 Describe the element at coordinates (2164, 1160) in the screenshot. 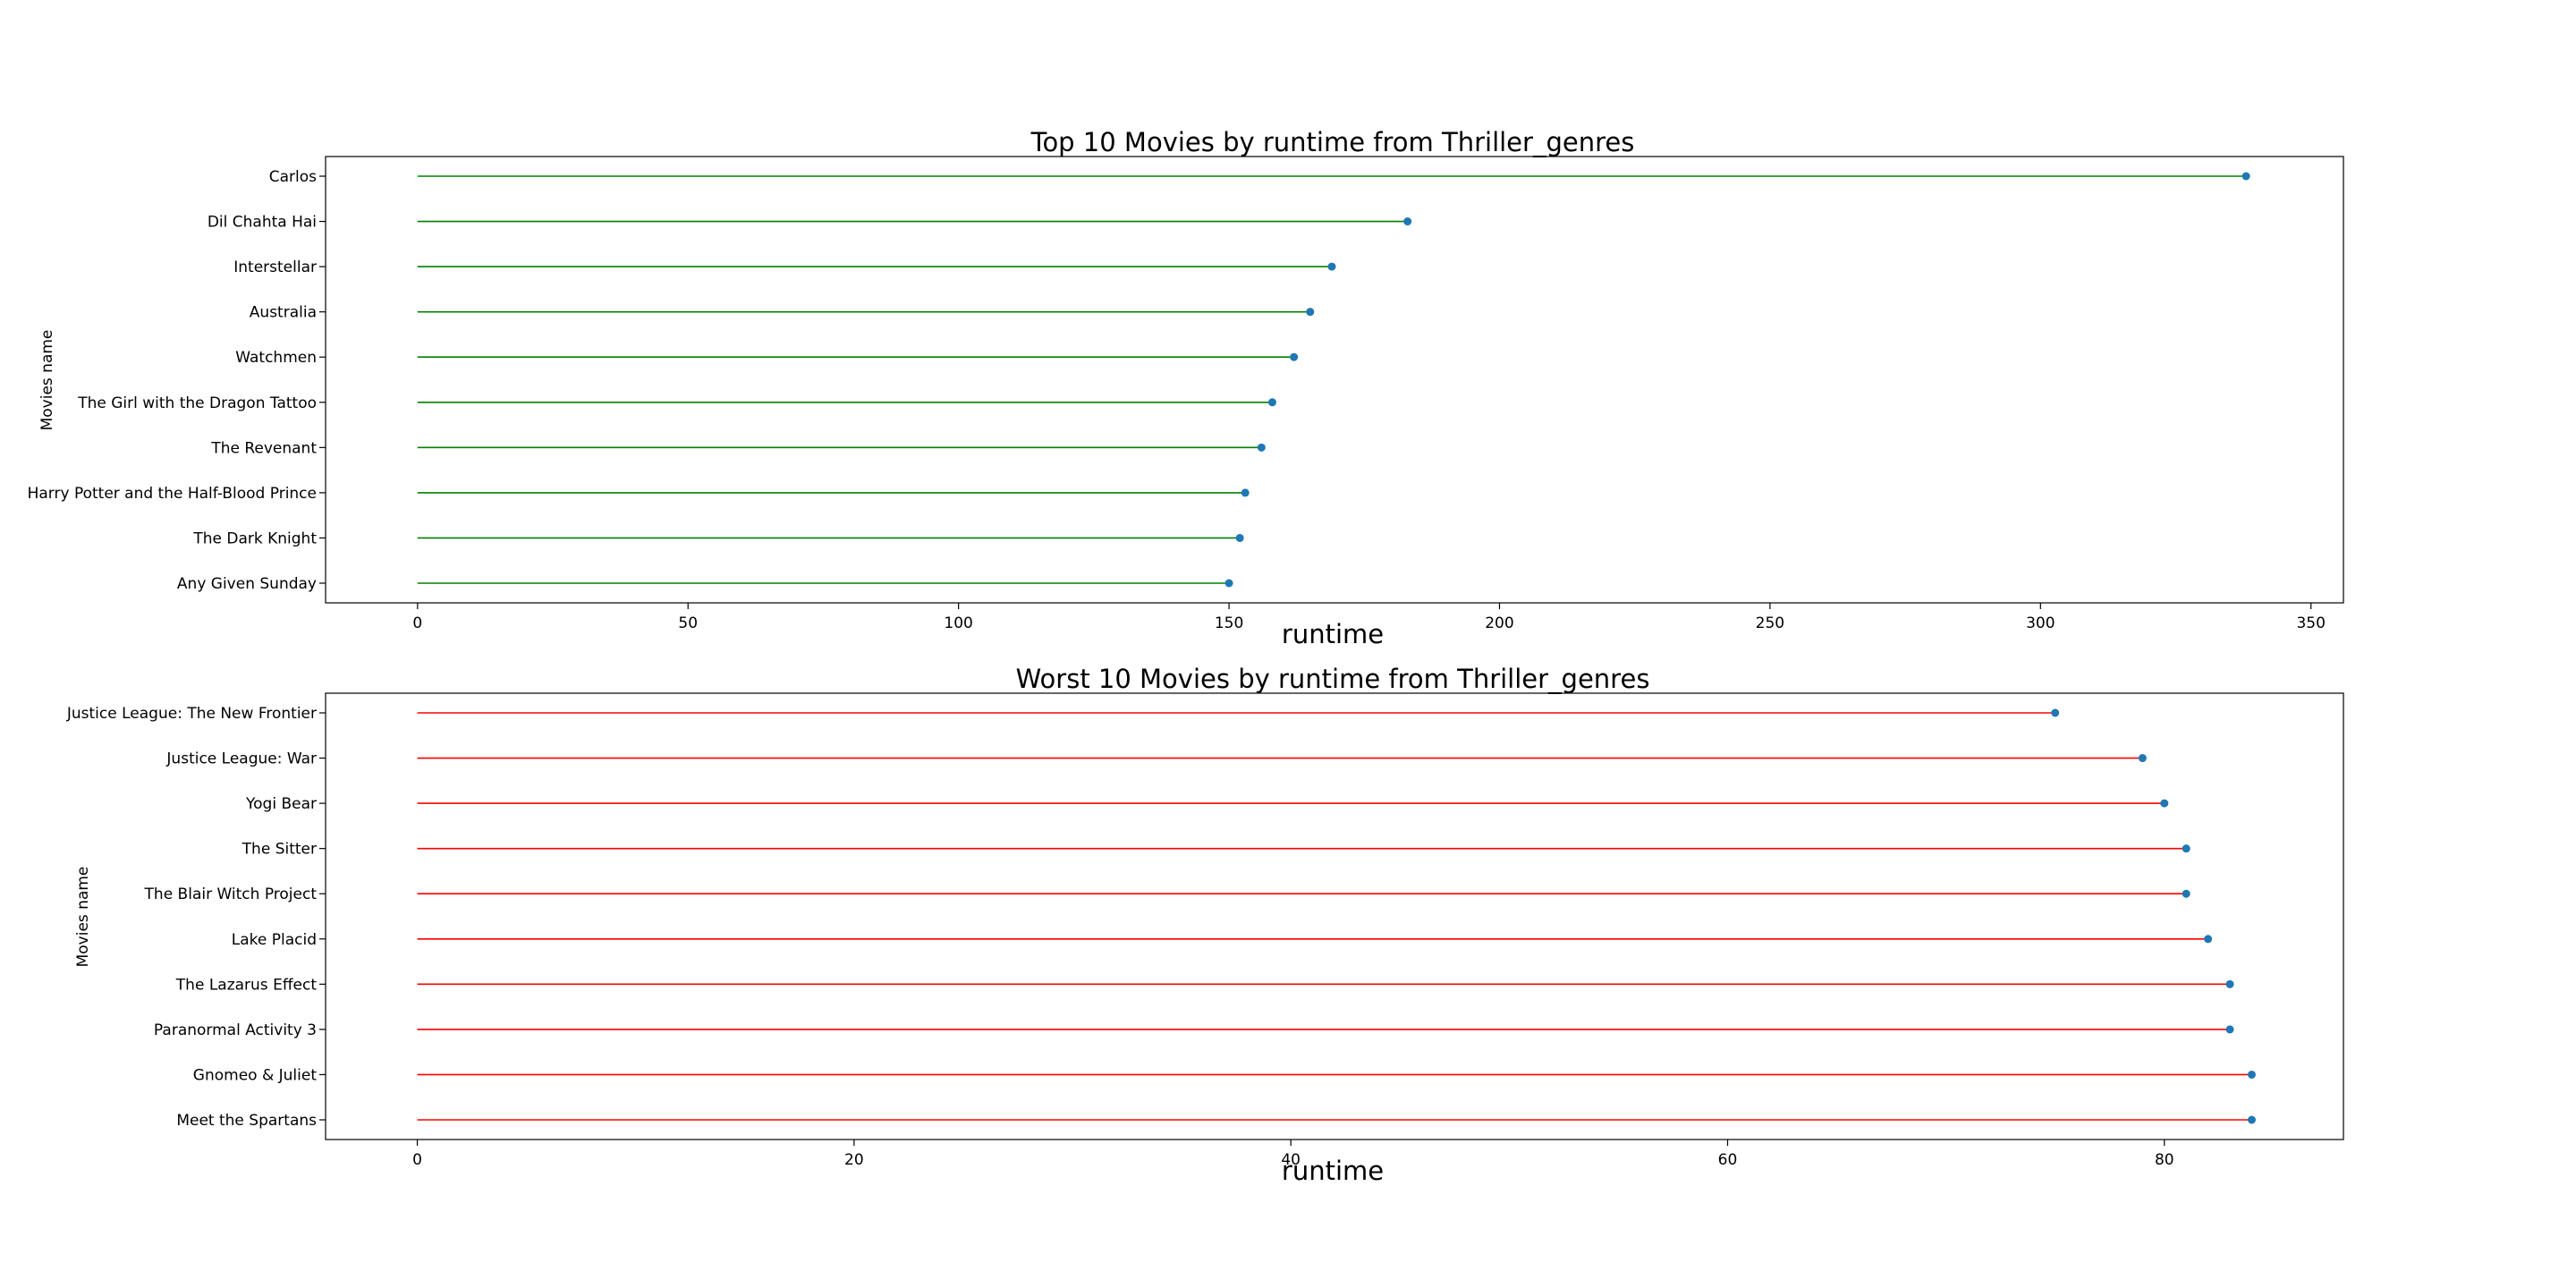

I see `x-tick-label: 80` at that location.